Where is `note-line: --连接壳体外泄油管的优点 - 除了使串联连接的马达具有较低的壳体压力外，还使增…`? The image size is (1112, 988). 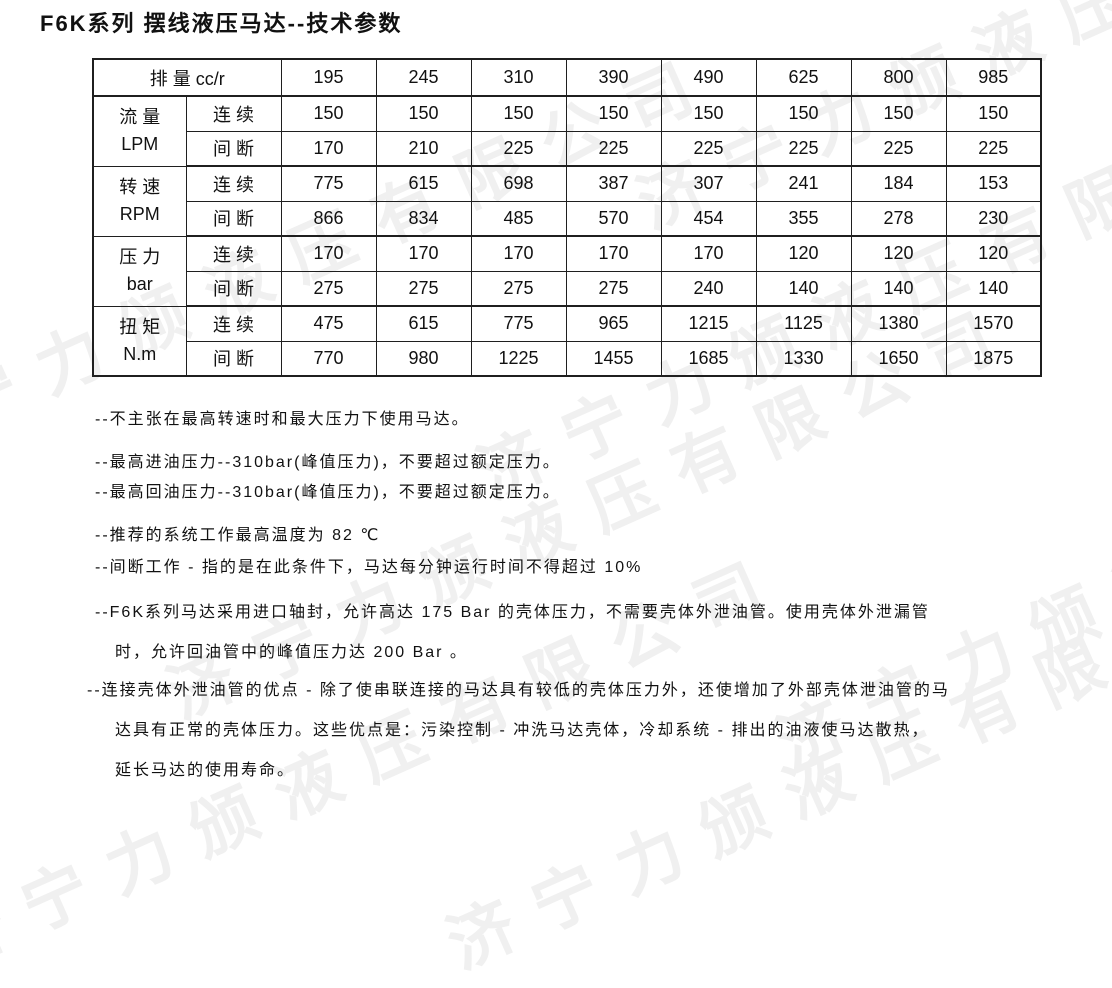 note-line: --连接壳体外泄油管的优点 - 除了使串联连接的马达具有较低的壳体压力外，还使增… is located at coordinates (518, 690).